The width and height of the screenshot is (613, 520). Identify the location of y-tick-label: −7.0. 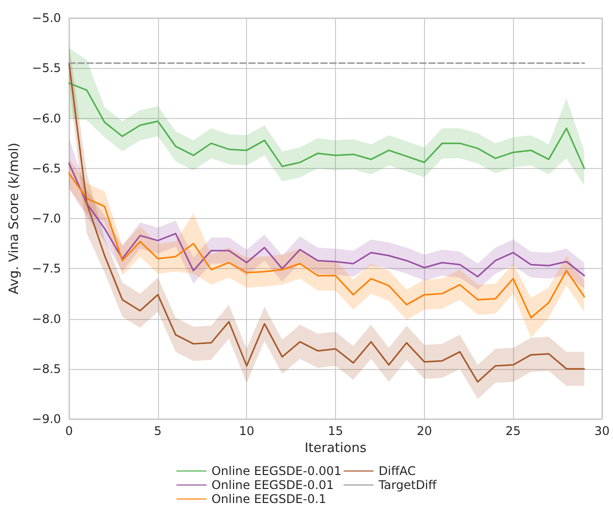
(47, 219).